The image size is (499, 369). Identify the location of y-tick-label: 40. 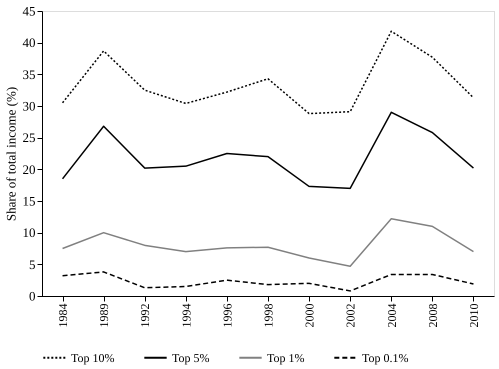
(29, 42).